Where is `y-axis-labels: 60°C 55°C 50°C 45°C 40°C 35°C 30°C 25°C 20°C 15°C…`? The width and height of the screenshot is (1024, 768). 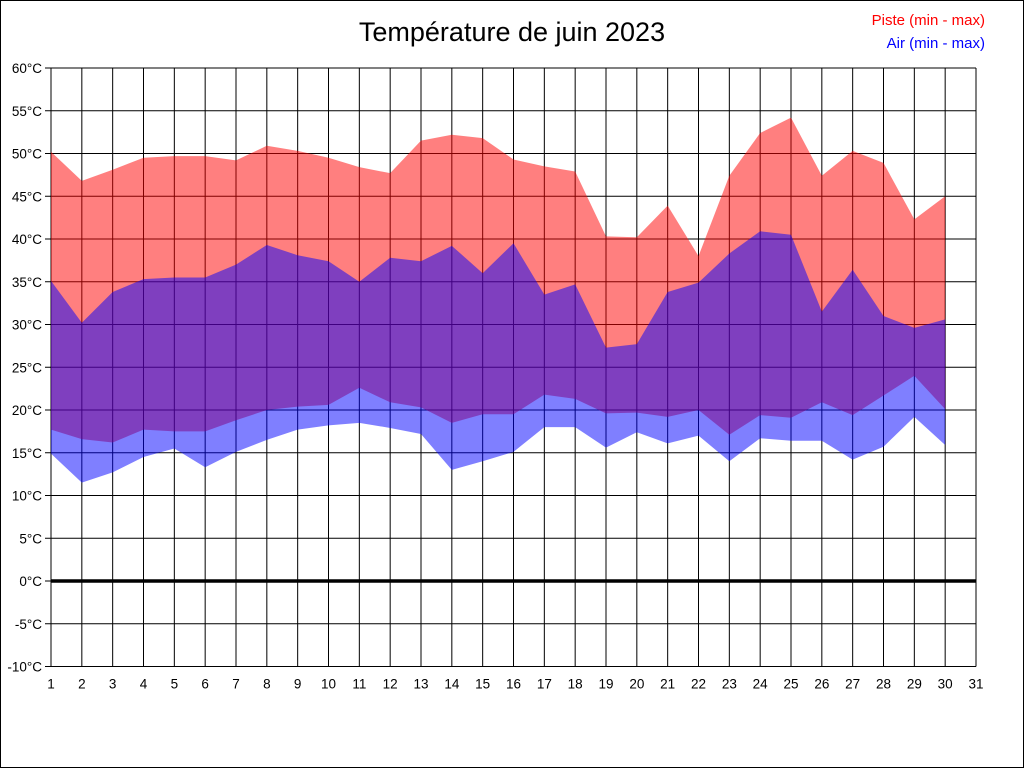 y-axis-labels: 60°C 55°C 50°C 45°C 40°C 35°C 30°C 25°C 20°C 15°C… is located at coordinates (24, 368).